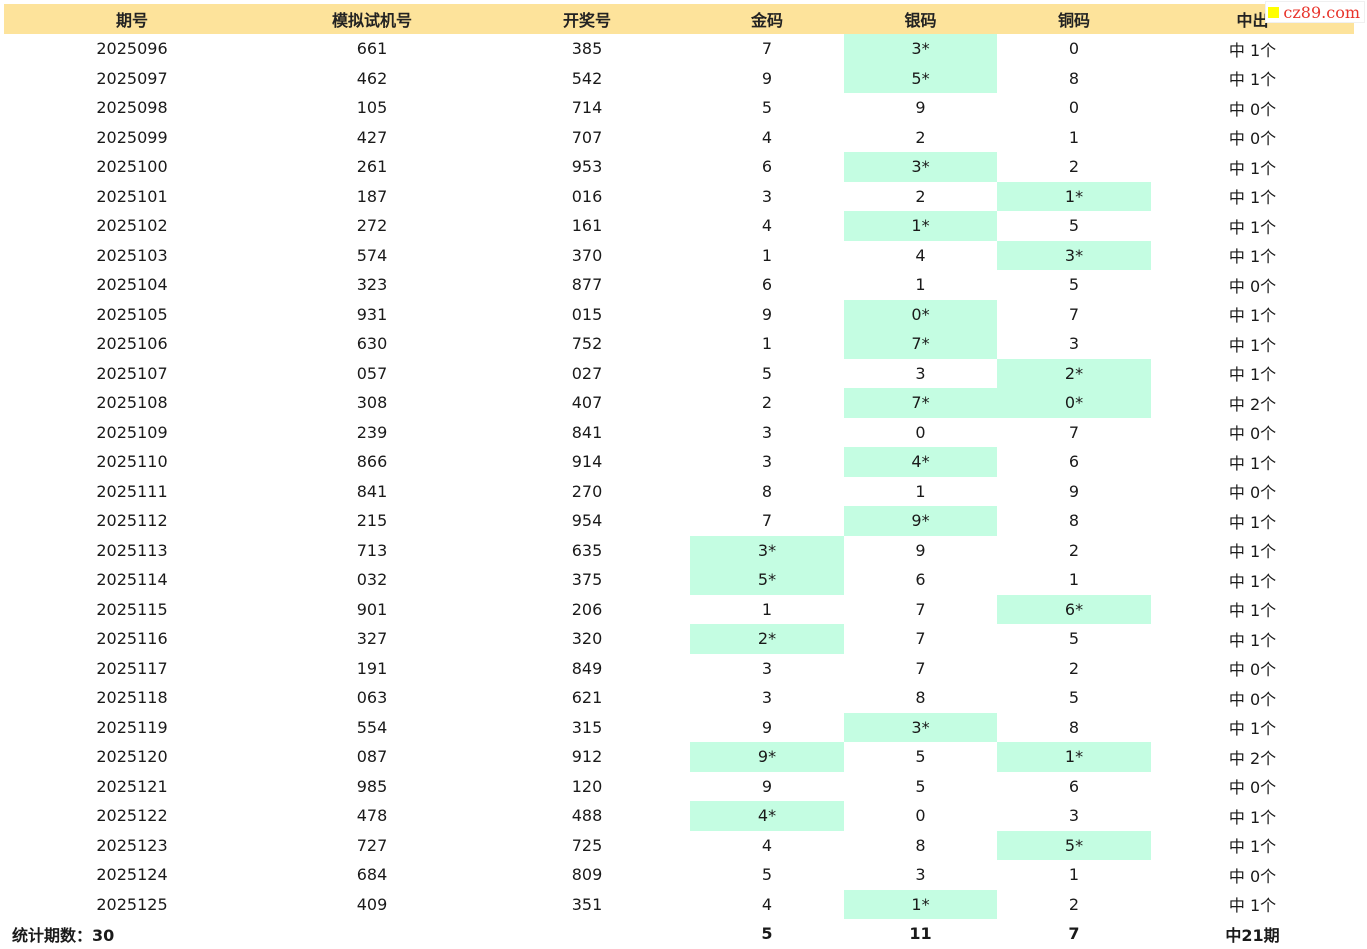 This screenshot has width=1367, height=949. What do you see at coordinates (1073, 20) in the screenshot?
I see `bronze-code-header: 铜码` at bounding box center [1073, 20].